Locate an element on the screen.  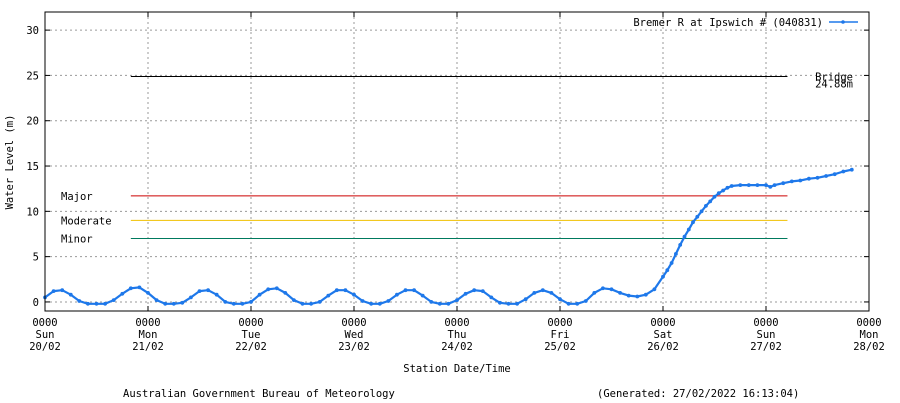
threshold-value-label: 24.88m is located at coordinates (834, 85).